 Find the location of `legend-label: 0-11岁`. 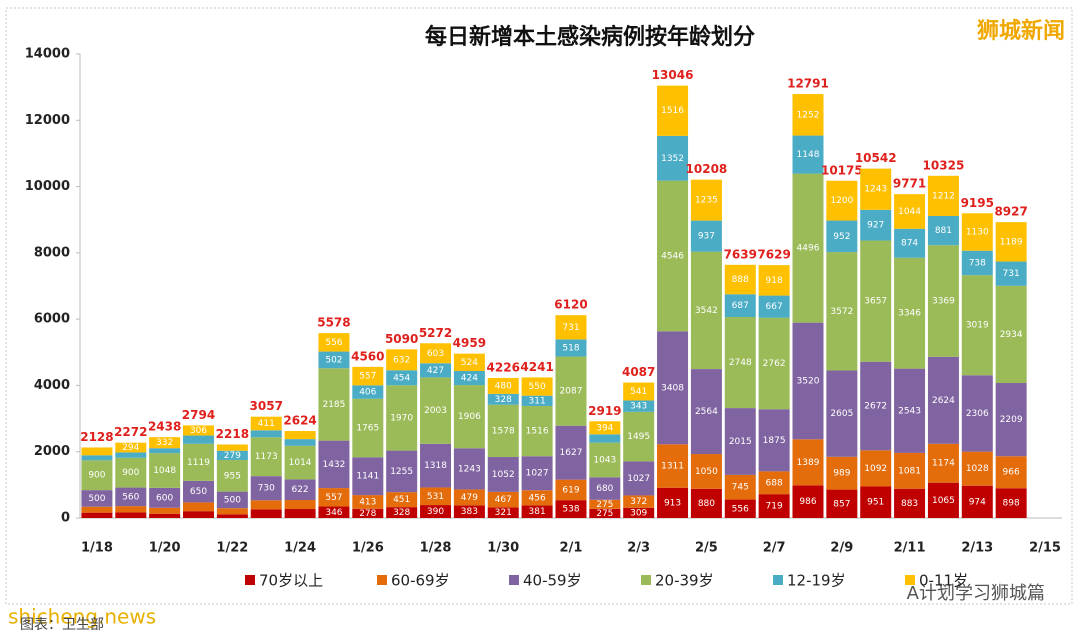

legend-label: 0-11岁 is located at coordinates (943, 581).